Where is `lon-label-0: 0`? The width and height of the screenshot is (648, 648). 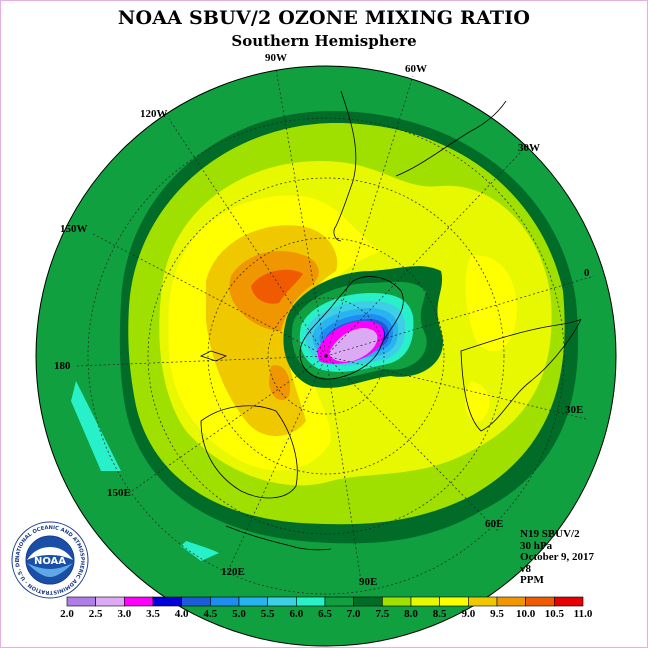
lon-label-0: 0 is located at coordinates (587, 273).